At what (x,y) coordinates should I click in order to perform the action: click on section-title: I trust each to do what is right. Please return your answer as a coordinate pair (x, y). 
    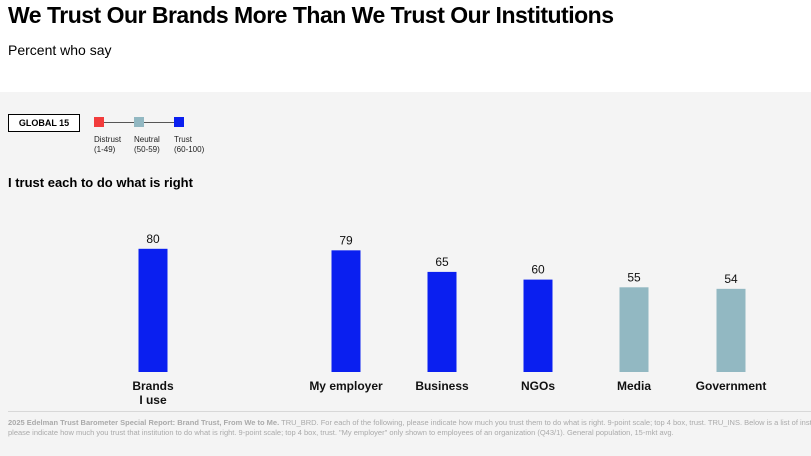
    Looking at the image, I should click on (100, 182).